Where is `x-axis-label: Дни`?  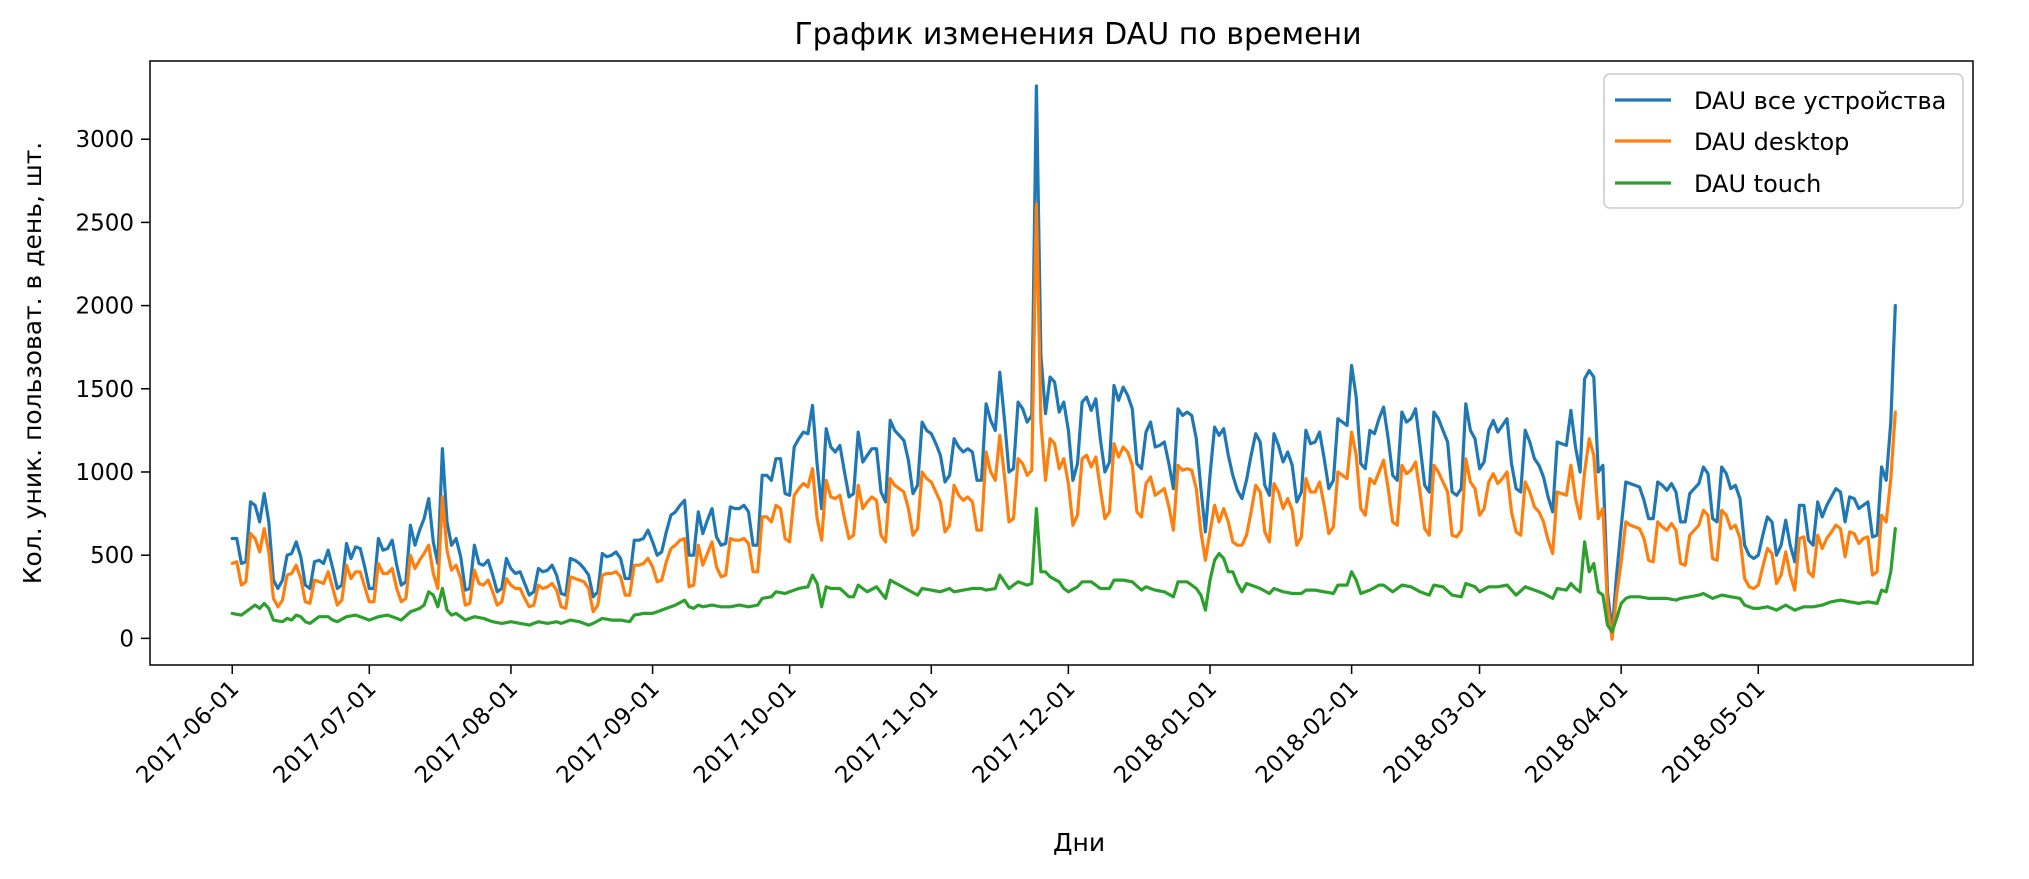 x-axis-label: Дни is located at coordinates (1079, 842).